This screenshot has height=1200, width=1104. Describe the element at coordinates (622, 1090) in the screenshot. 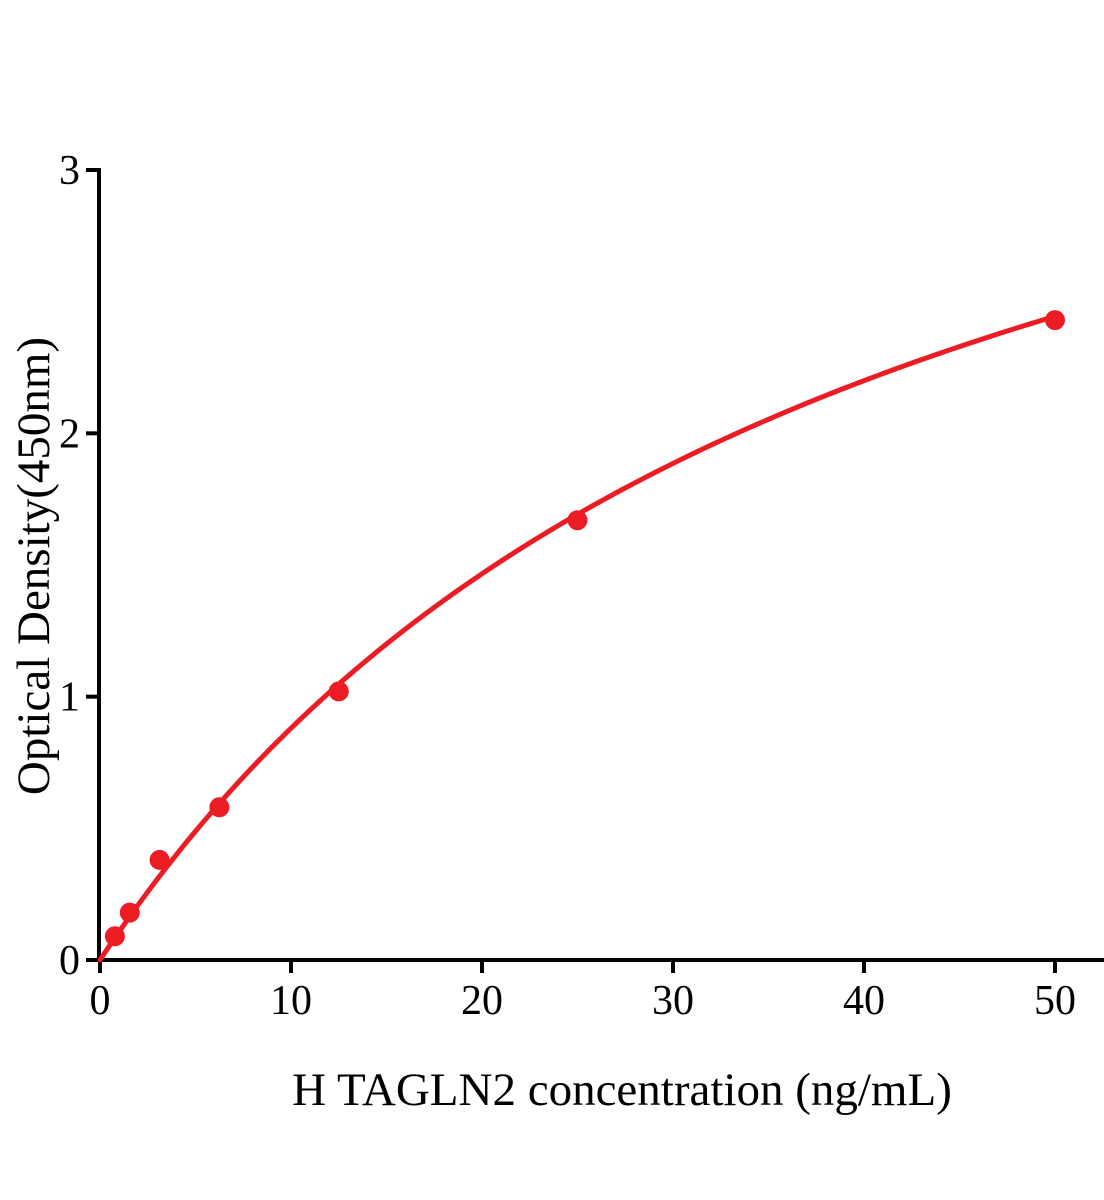

I see `x-axis-title: H TAGLN2 concentration (ng/mL)` at that location.